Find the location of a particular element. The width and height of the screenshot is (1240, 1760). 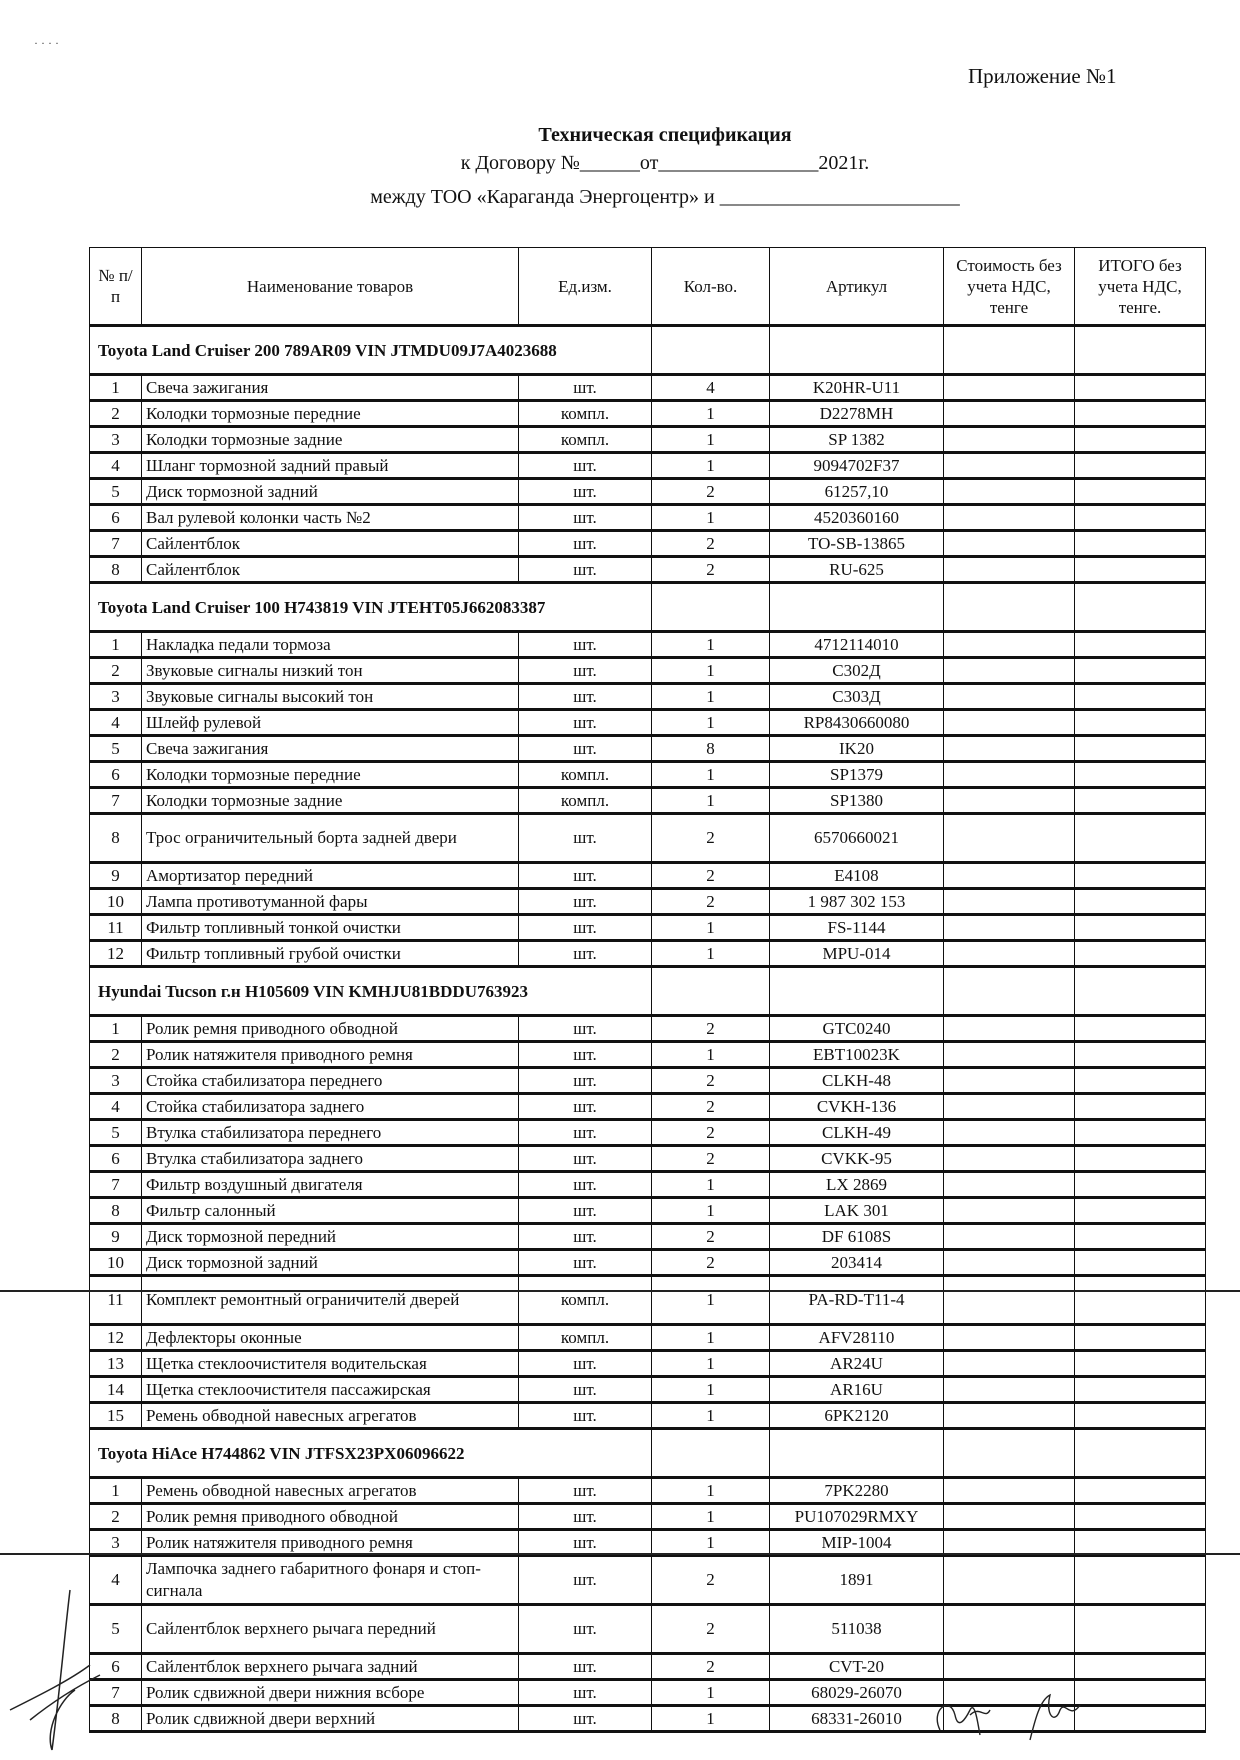

item-article: AR24U is located at coordinates (856, 1364).